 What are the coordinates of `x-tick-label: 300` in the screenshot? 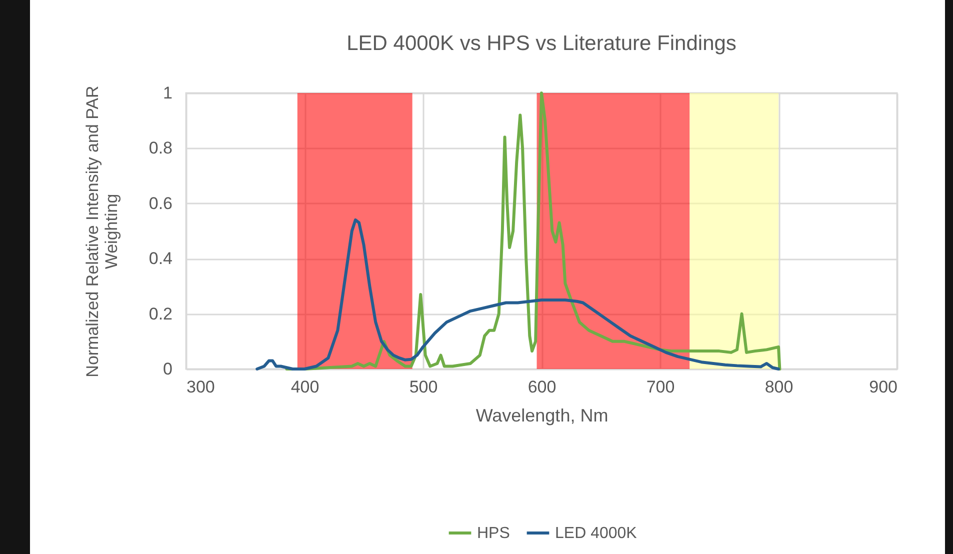 It's located at (200, 387).